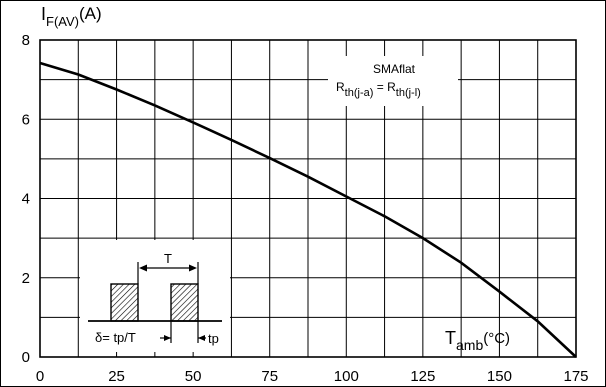 This screenshot has height=387, width=606. Describe the element at coordinates (168, 258) in the screenshot. I see `period-label: T` at that location.